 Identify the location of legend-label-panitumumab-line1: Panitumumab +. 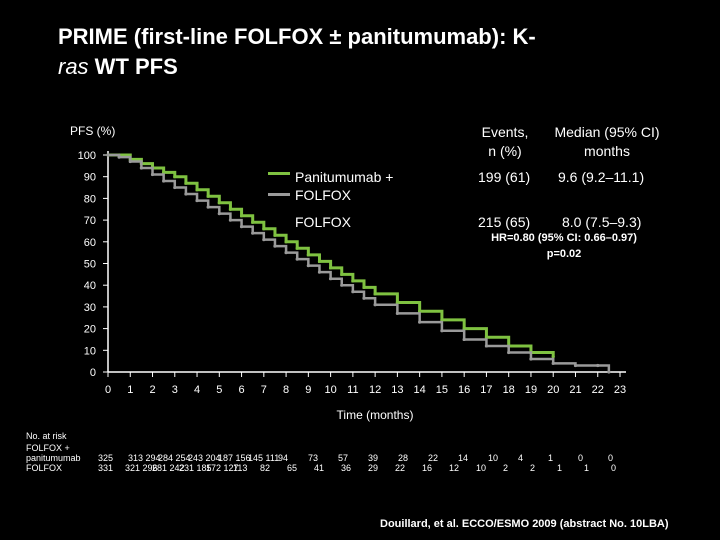
(344, 177).